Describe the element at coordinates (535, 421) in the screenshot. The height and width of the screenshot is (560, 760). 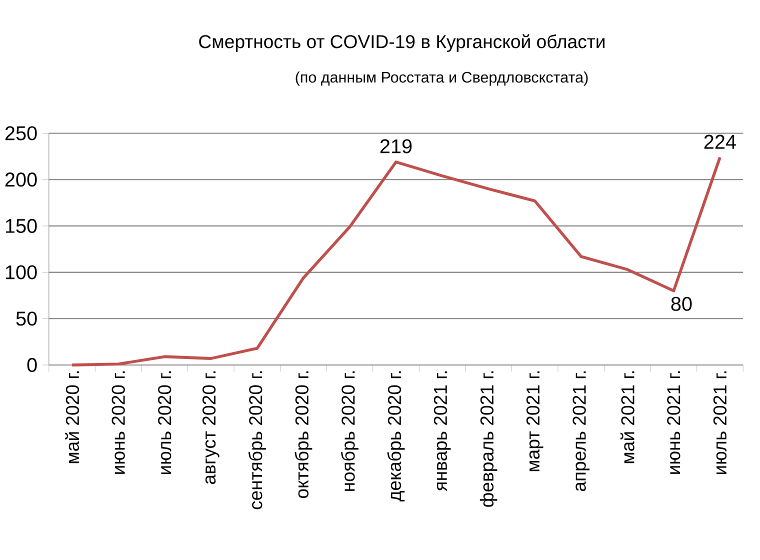
I see `x-tick-label: март 2021 г.` at that location.